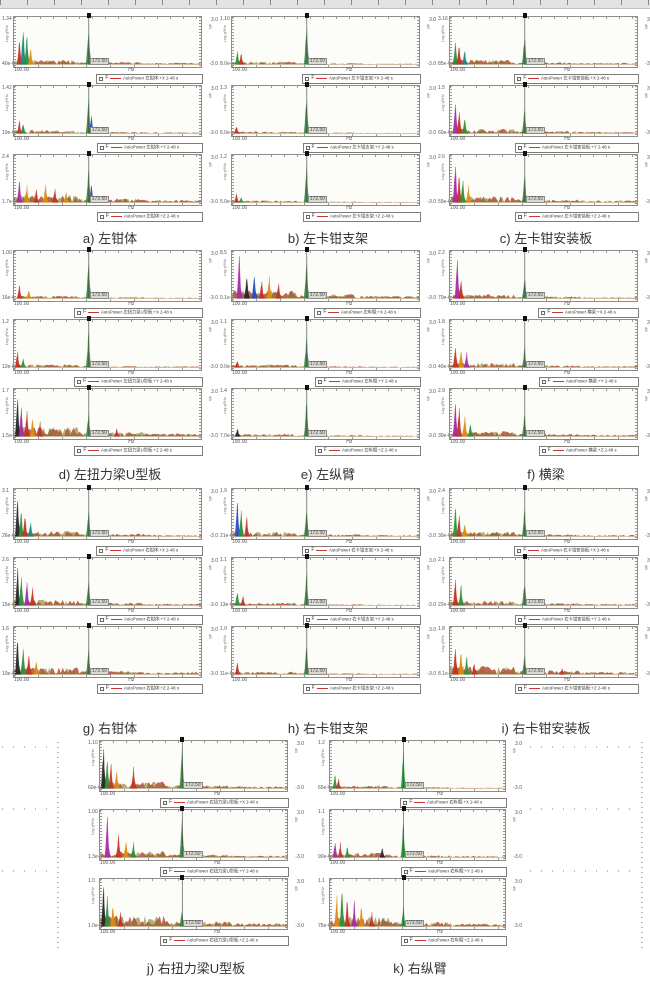  Describe the element at coordinates (8, 298) in the screenshot. I see `y-min-label: 16e-6` at that location.